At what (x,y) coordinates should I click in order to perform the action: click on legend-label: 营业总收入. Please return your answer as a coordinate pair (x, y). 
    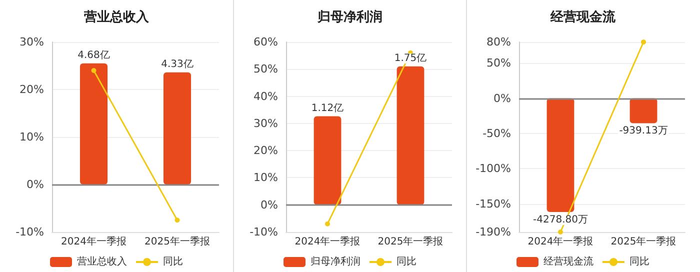
    Looking at the image, I should click on (102, 262).